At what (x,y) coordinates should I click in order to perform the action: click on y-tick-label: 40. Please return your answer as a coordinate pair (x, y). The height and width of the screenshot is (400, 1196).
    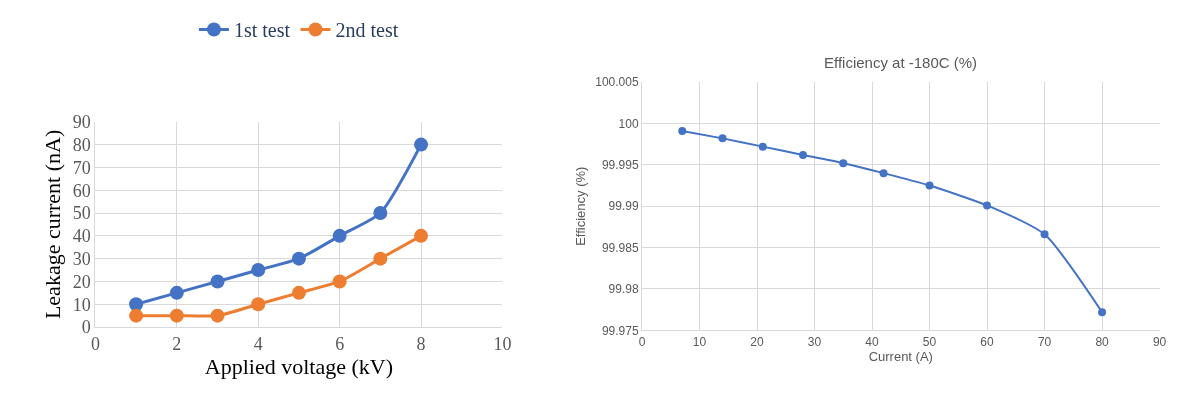
    Looking at the image, I should click on (81, 236).